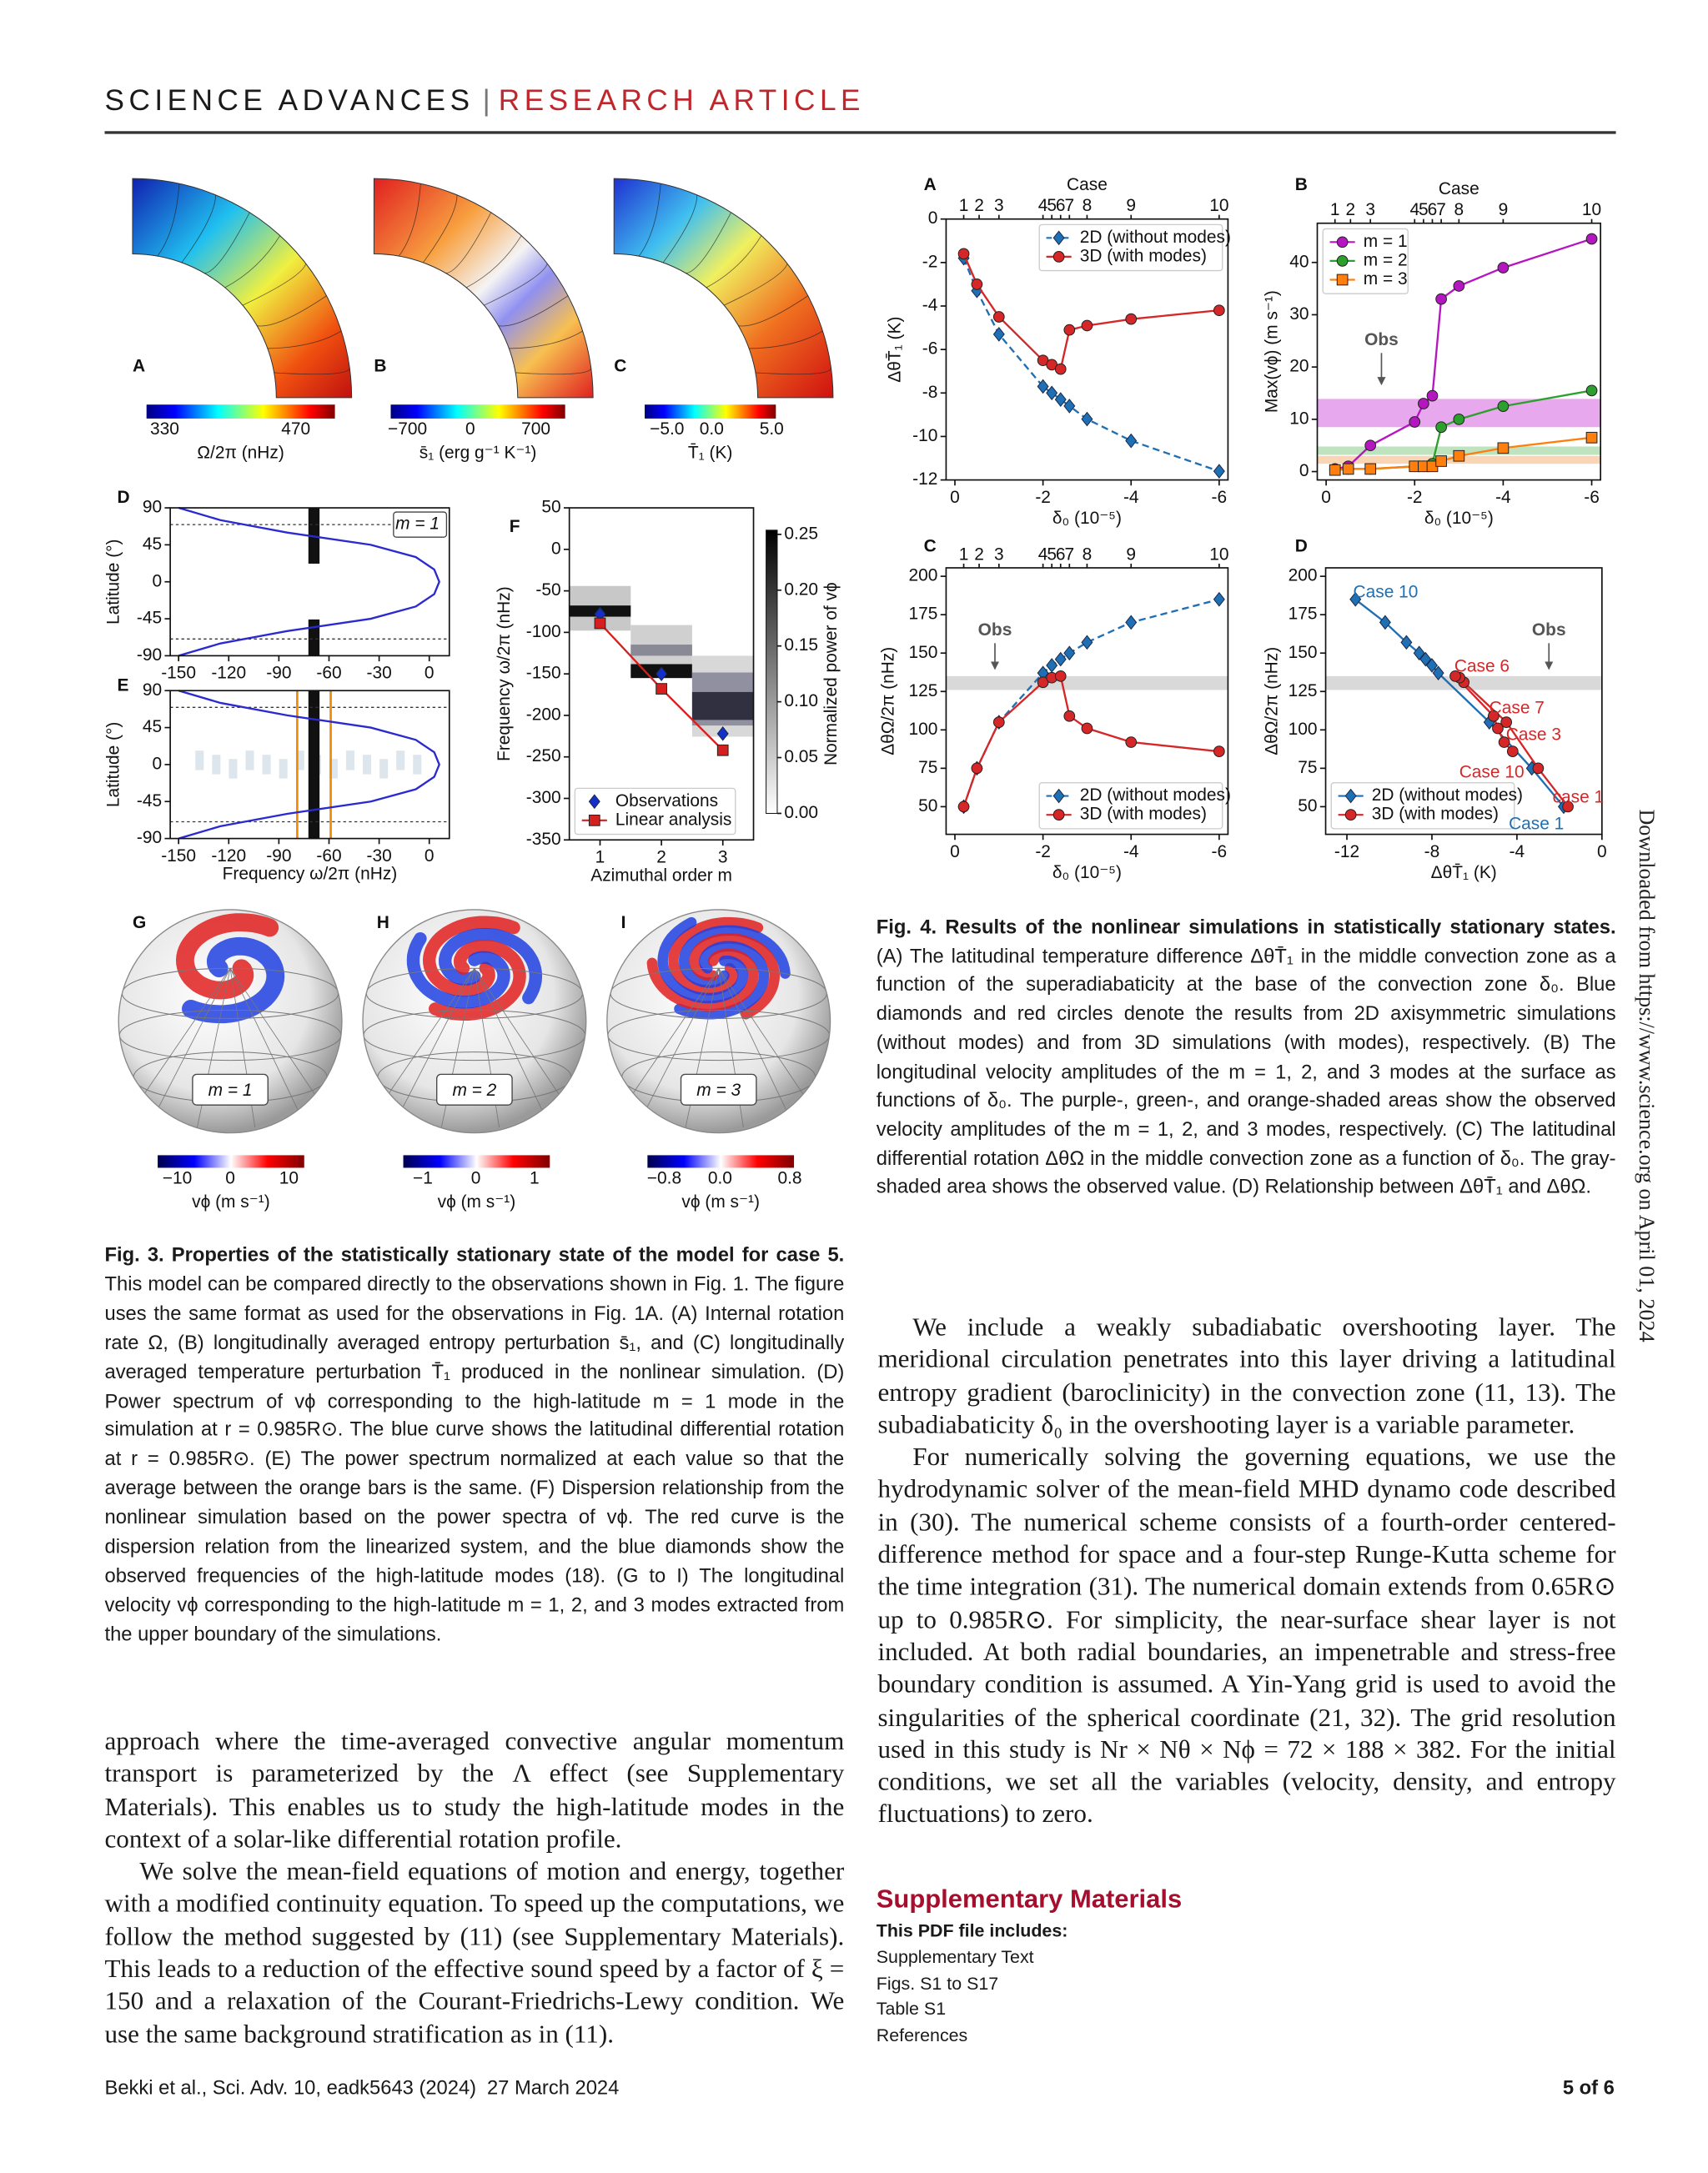 This screenshot has width=1708, height=2173. I want to click on sphere-outline, so click(718, 1022).